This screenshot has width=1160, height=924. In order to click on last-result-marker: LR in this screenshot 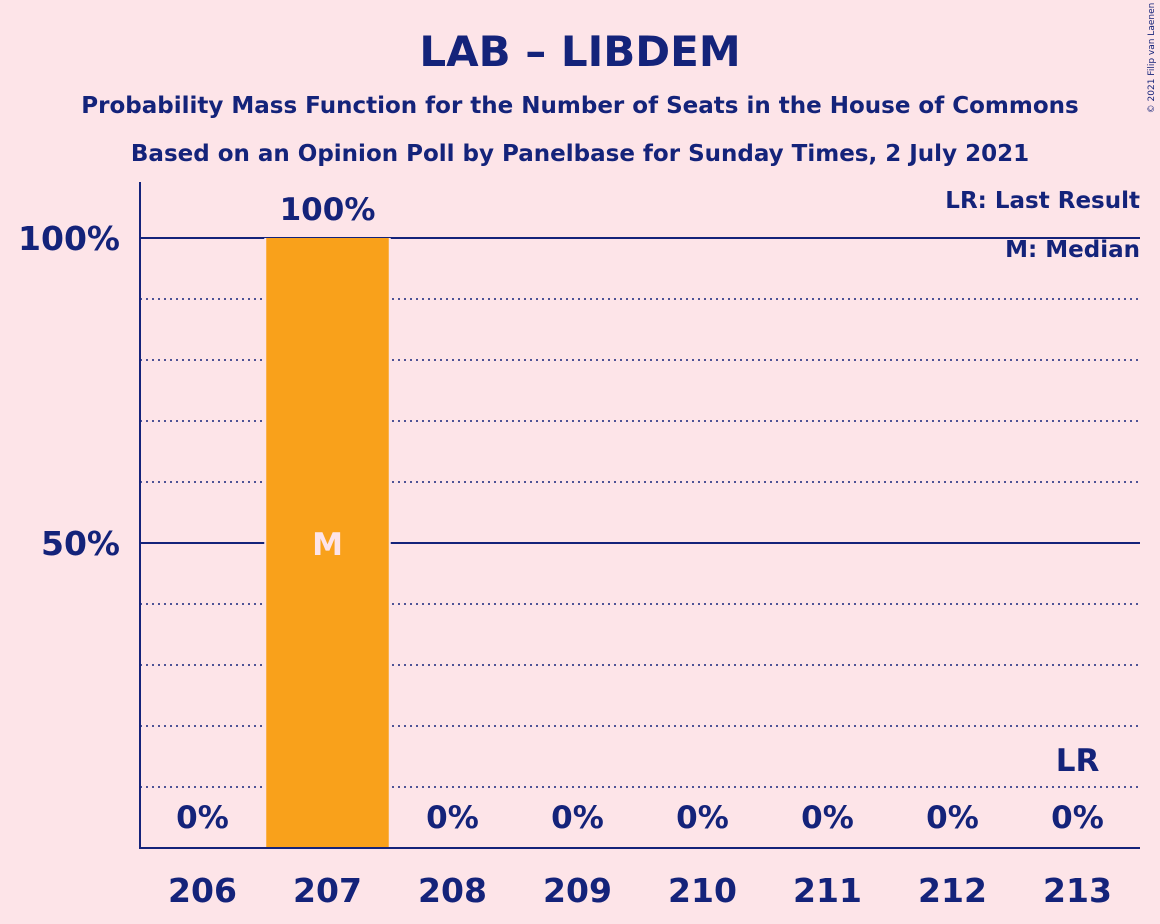, I will do `click(1078, 761)`.